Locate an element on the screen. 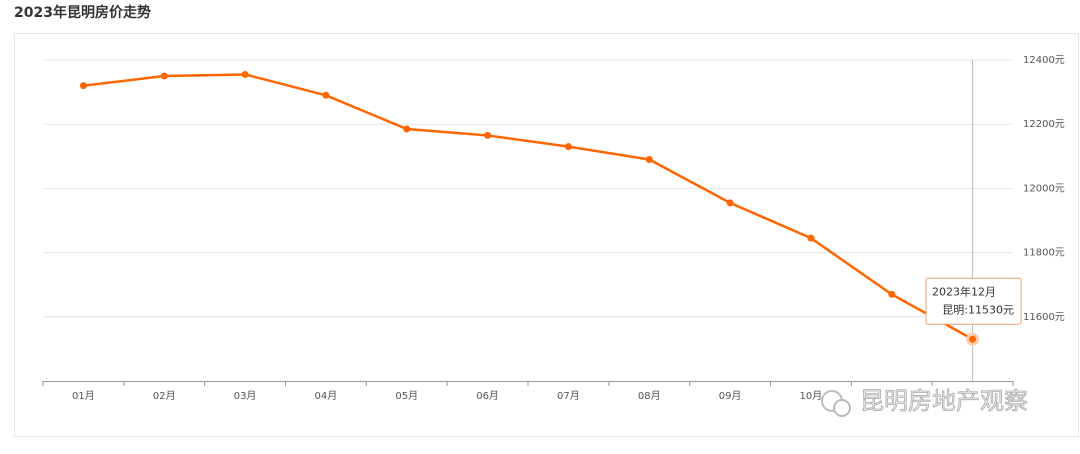 This screenshot has width=1080, height=454. chart-title: 2023年昆明房价走势 is located at coordinates (82, 12).